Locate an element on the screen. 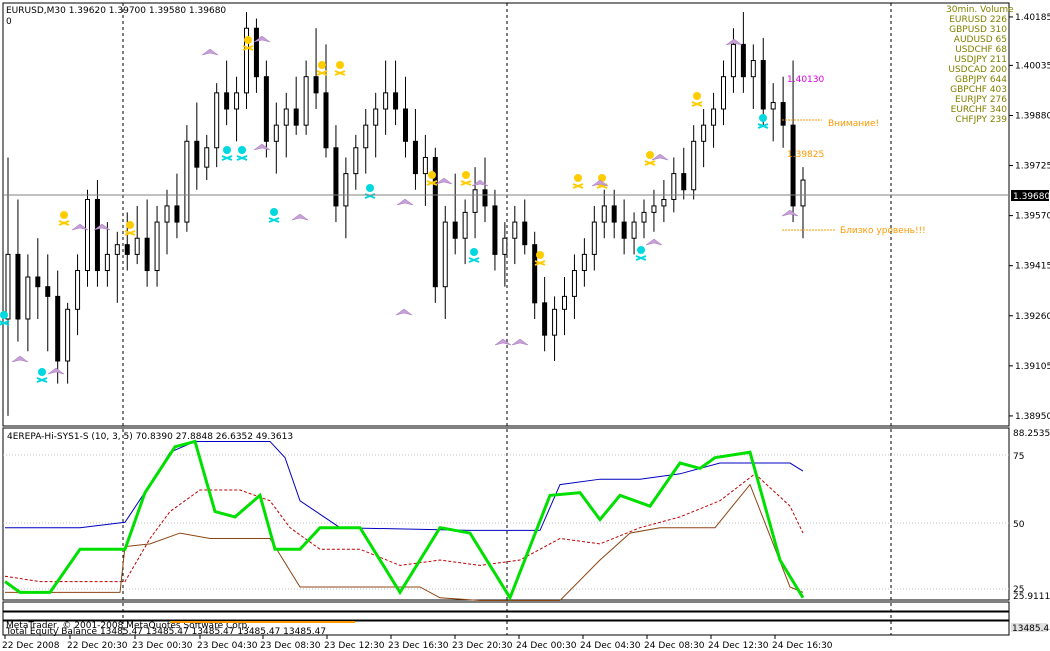 The image size is (1050, 651). volume-item: USDCAD 200 is located at coordinates (977, 70).